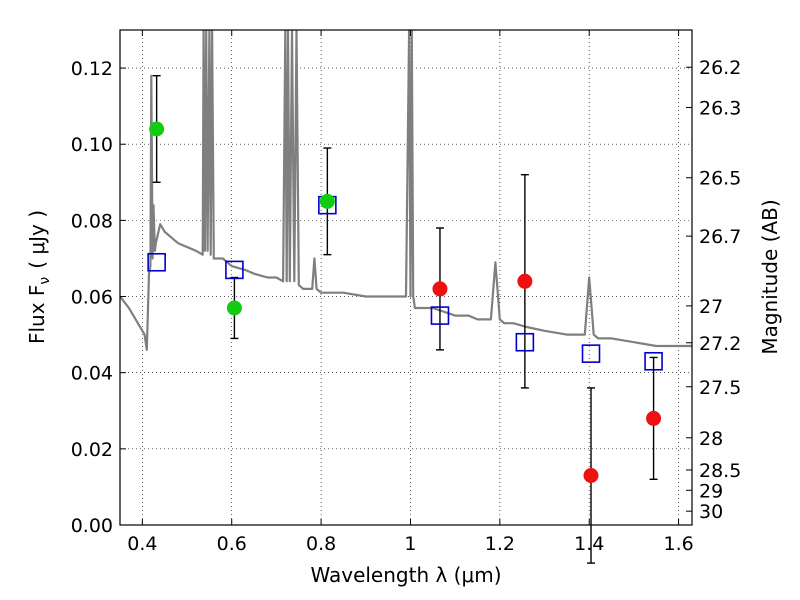  I want to click on mag-tick-label: 28.5, so click(720, 471).